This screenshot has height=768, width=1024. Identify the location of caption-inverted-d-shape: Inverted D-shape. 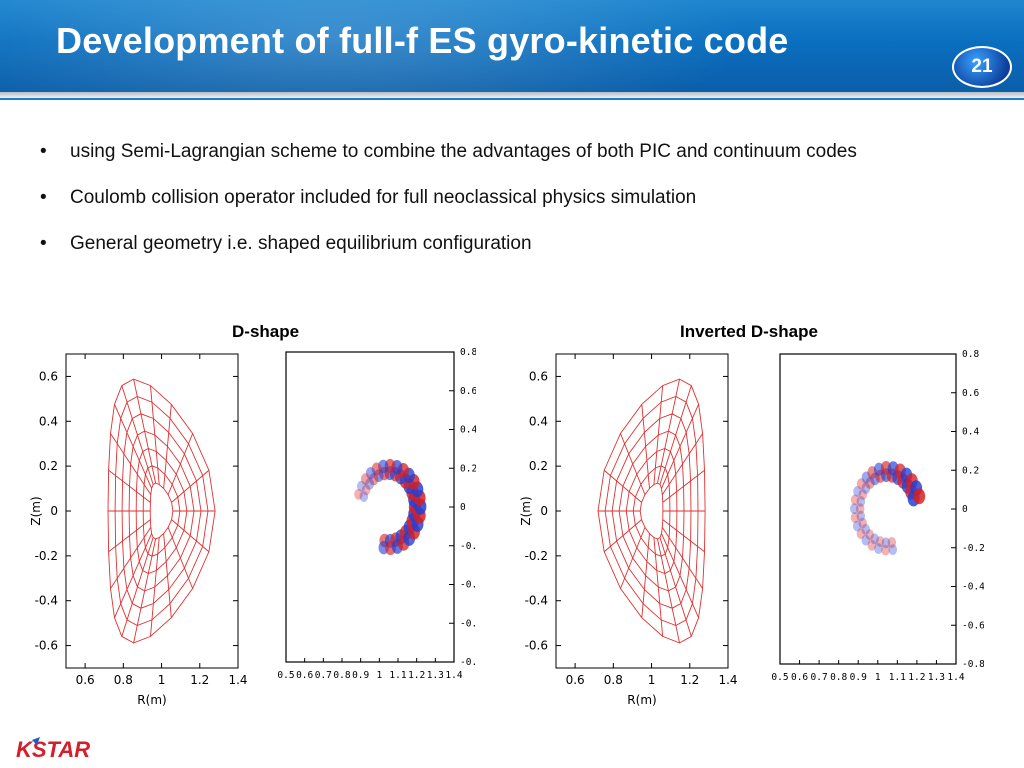
(749, 331).